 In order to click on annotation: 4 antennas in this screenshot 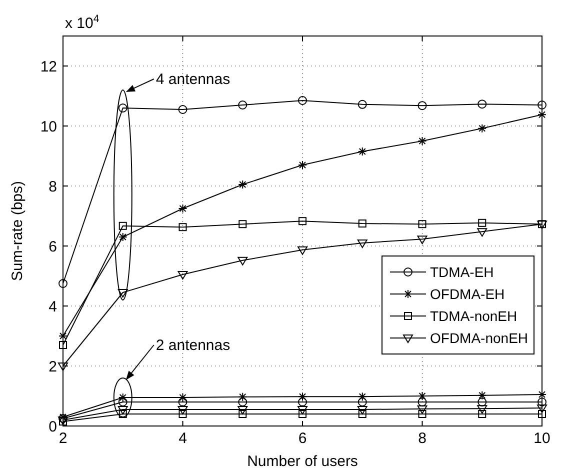, I will do `click(193, 79)`.